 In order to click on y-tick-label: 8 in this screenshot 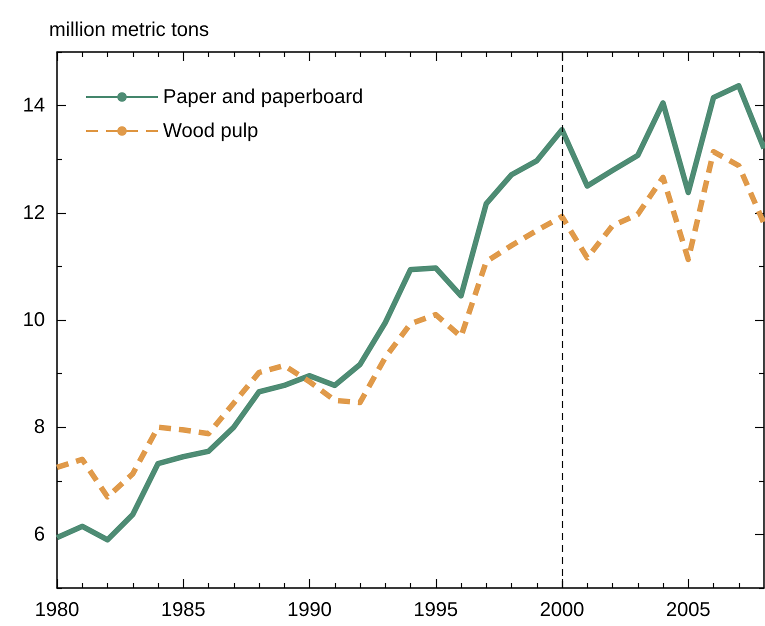, I will do `click(39, 427)`.